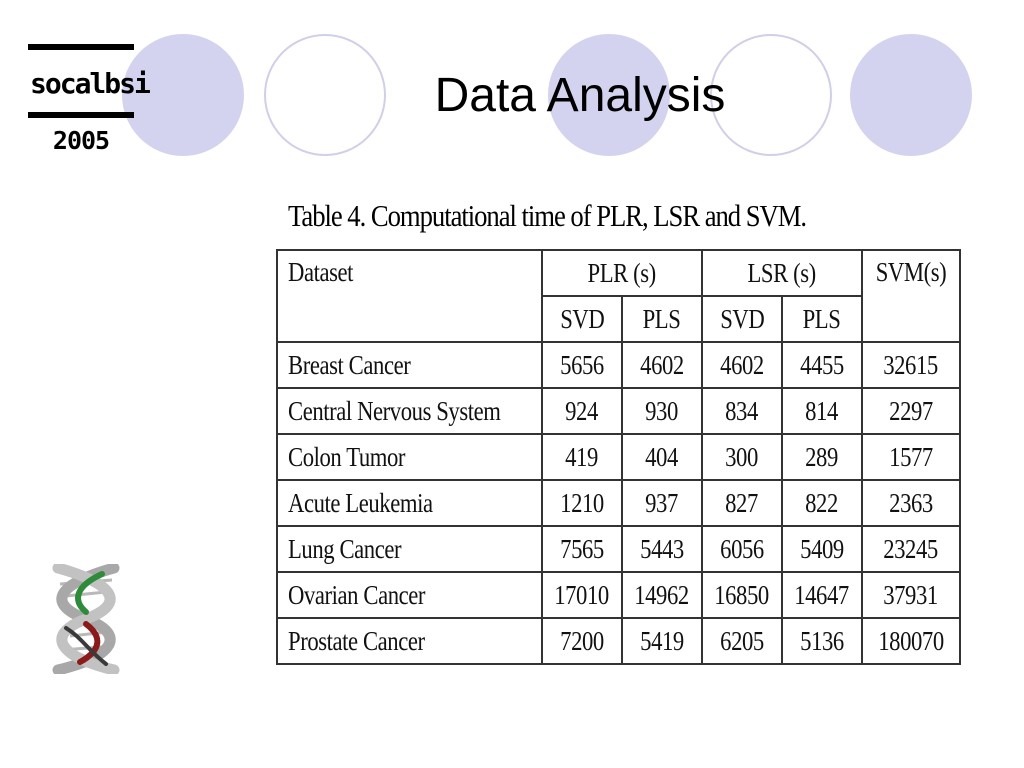 Image resolution: width=1024 pixels, height=768 pixels. I want to click on cell-svm: 2297, so click(910, 411).